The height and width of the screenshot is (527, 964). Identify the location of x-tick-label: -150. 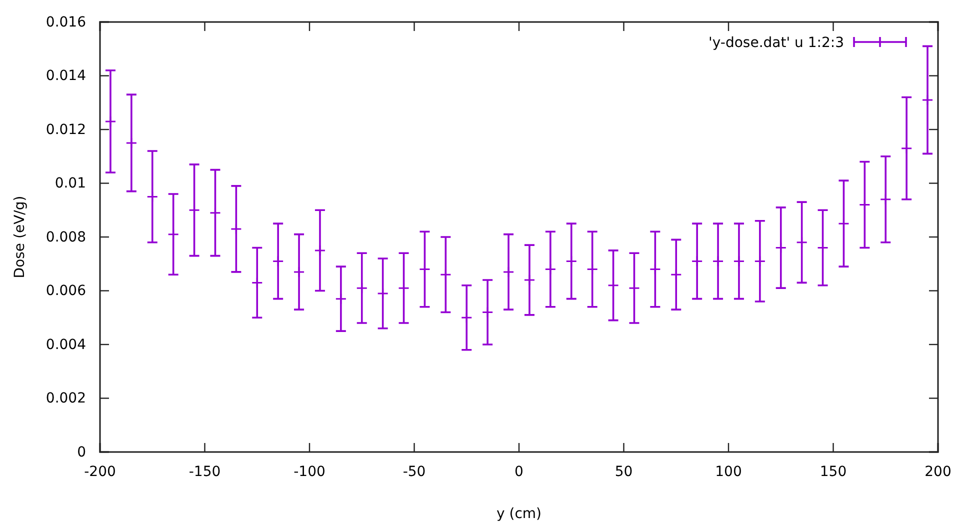
(204, 472).